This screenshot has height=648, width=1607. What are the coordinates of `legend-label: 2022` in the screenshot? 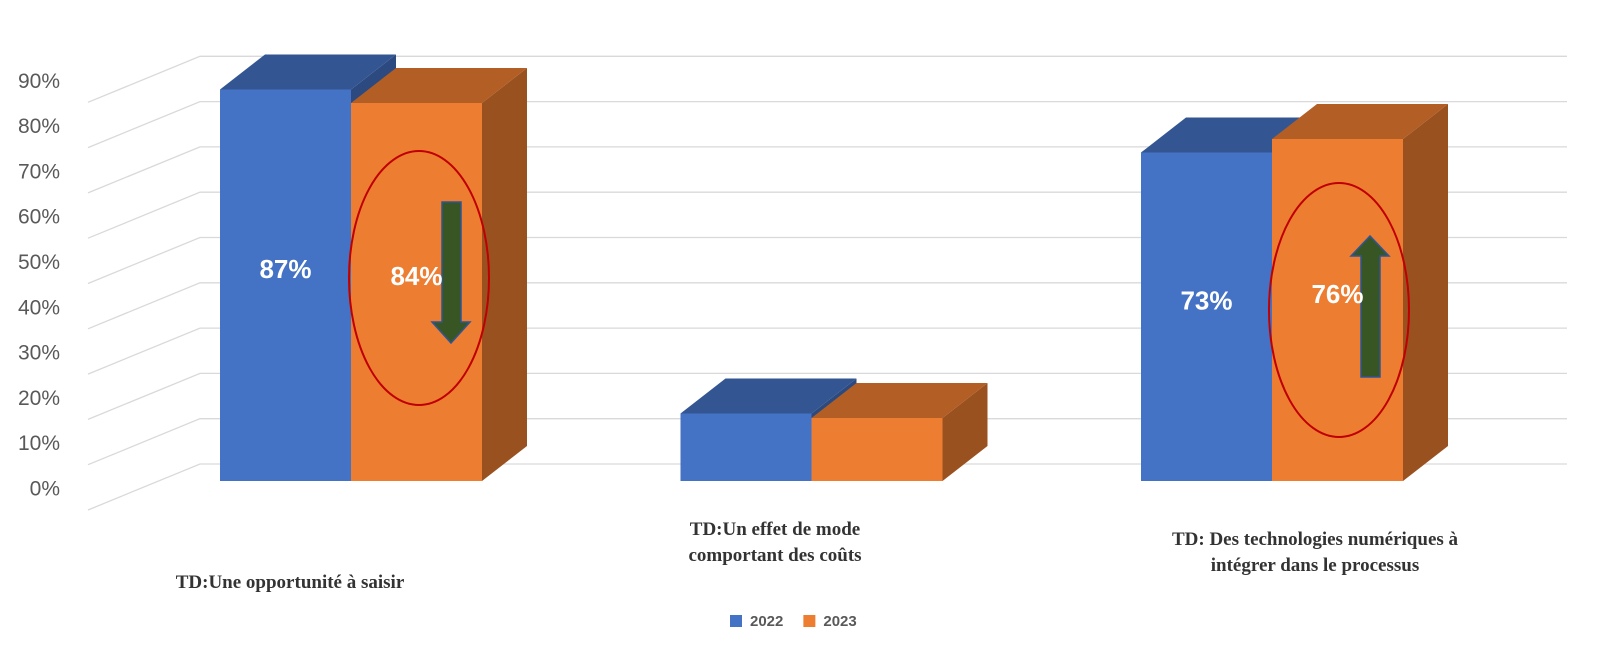 It's located at (766, 621).